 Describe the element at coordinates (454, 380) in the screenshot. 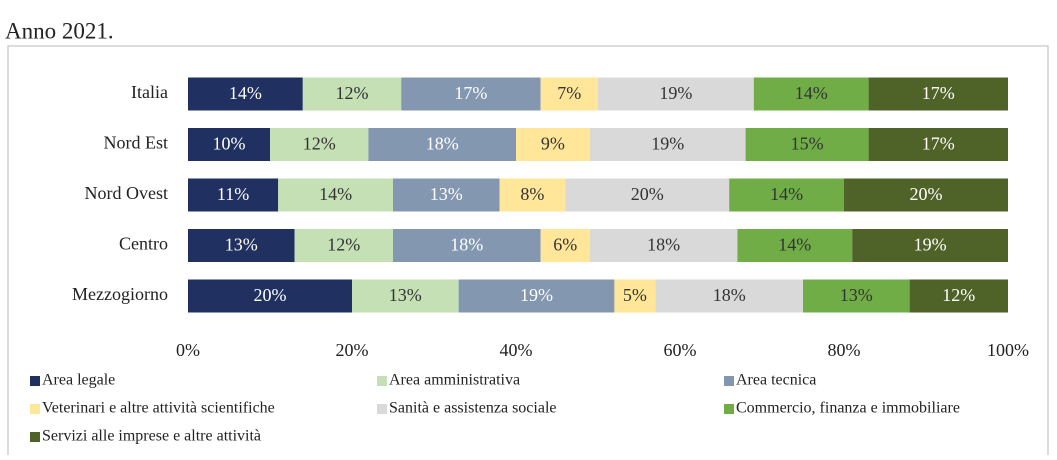

I see `legend-label: Area amministrativa` at that location.